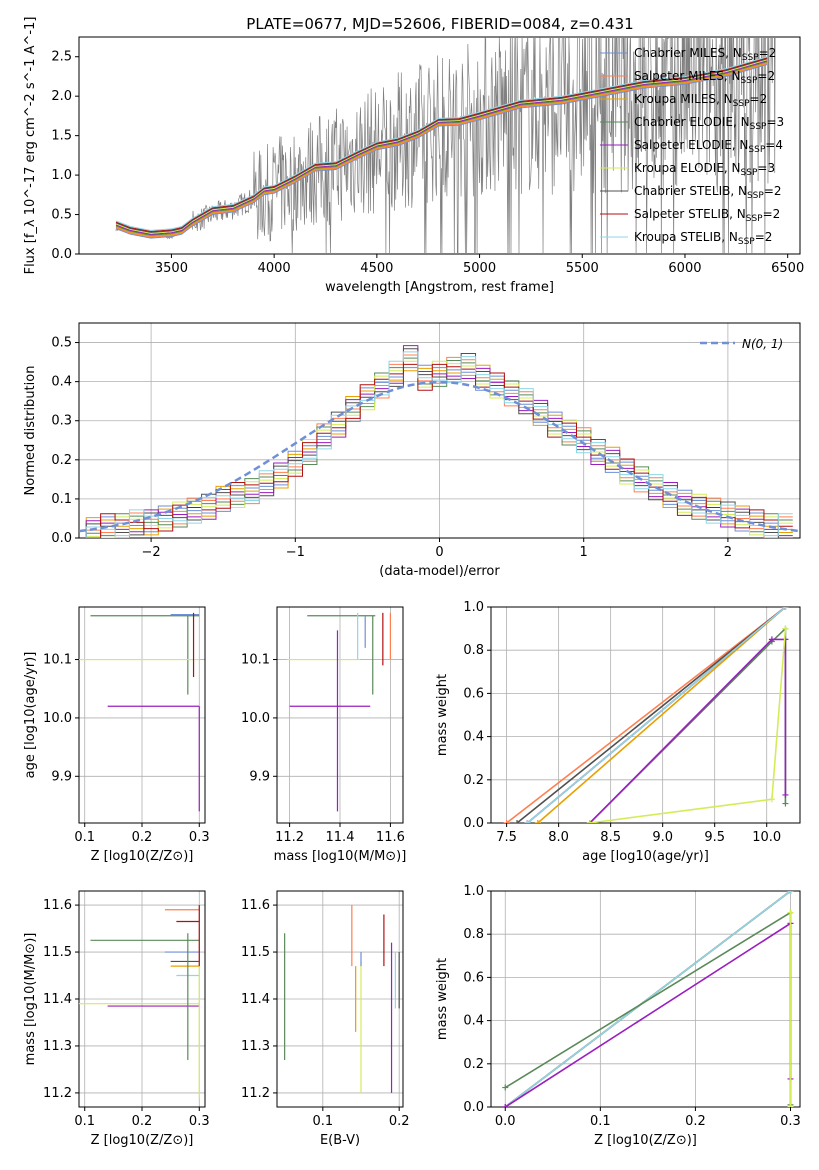  I want to click on x-tick-label: 10.0, so click(766, 837).